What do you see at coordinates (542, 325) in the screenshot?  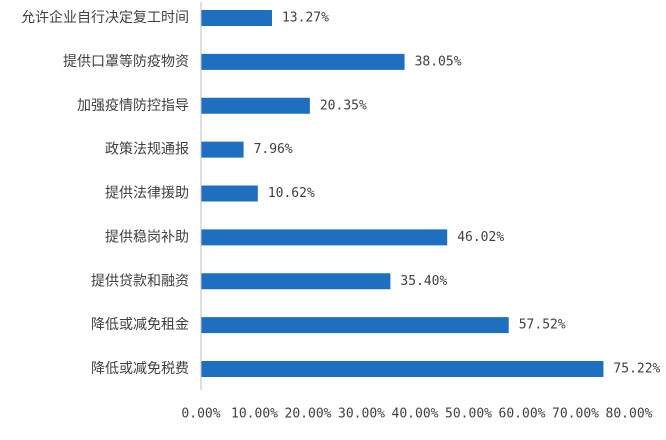 I see `data-label: 57.52%` at bounding box center [542, 325].